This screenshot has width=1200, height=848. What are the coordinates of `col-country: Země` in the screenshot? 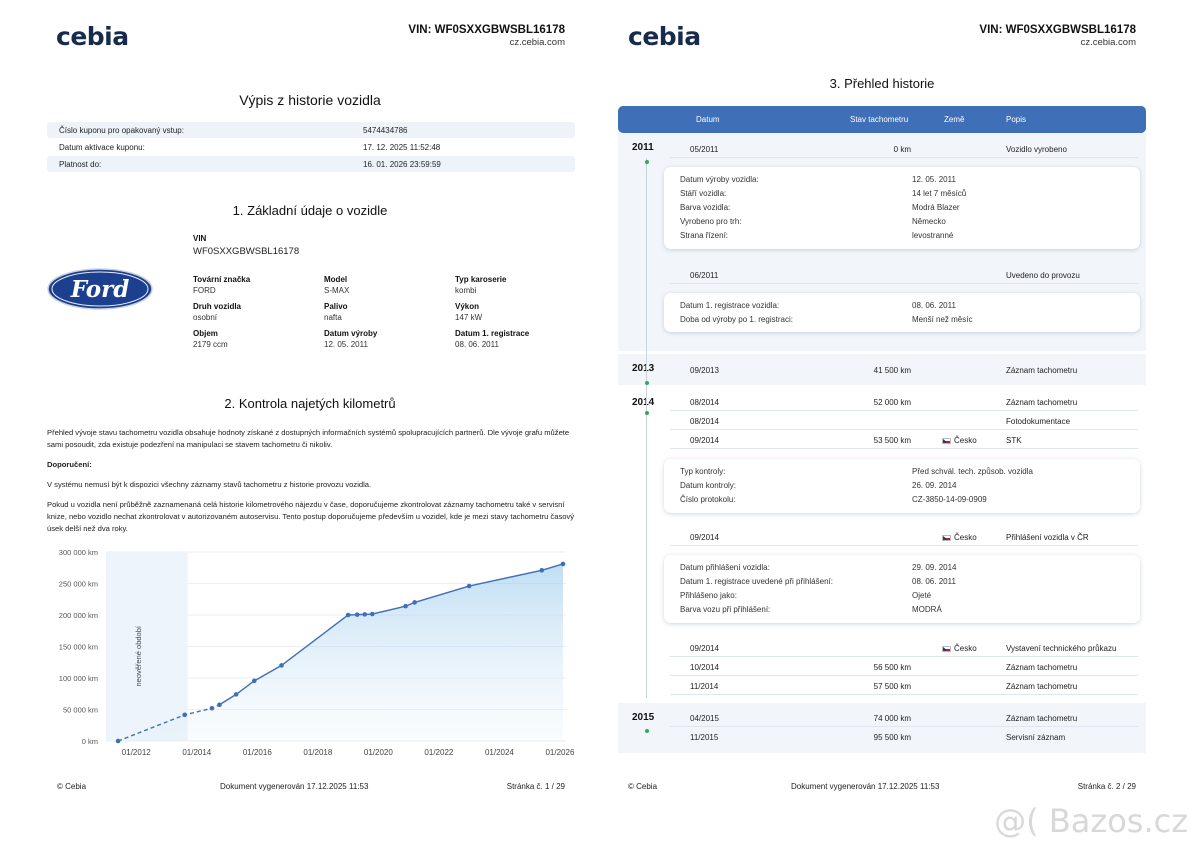 It's located at (954, 119).